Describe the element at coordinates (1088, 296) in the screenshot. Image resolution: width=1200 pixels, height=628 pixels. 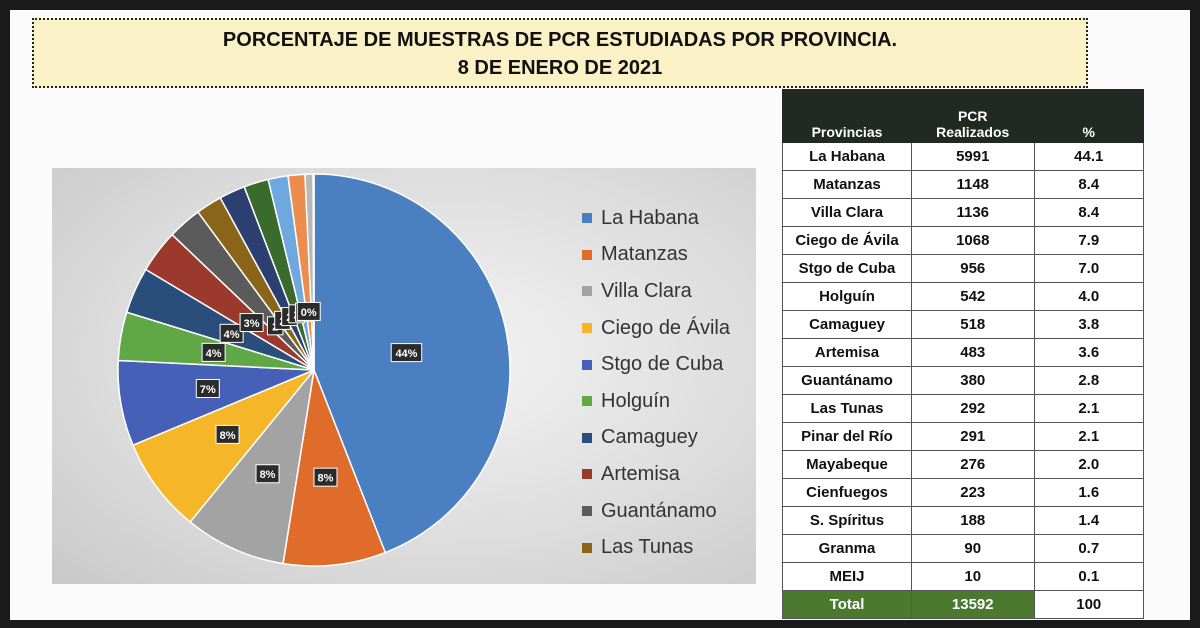
I see `cell-percent: 4.0` at that location.